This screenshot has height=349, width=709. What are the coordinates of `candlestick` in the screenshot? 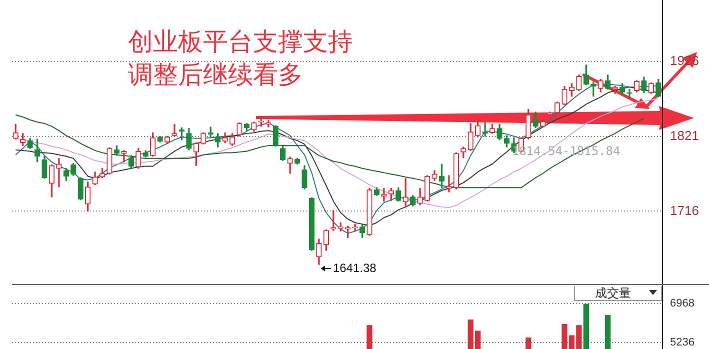 It's located at (59, 173).